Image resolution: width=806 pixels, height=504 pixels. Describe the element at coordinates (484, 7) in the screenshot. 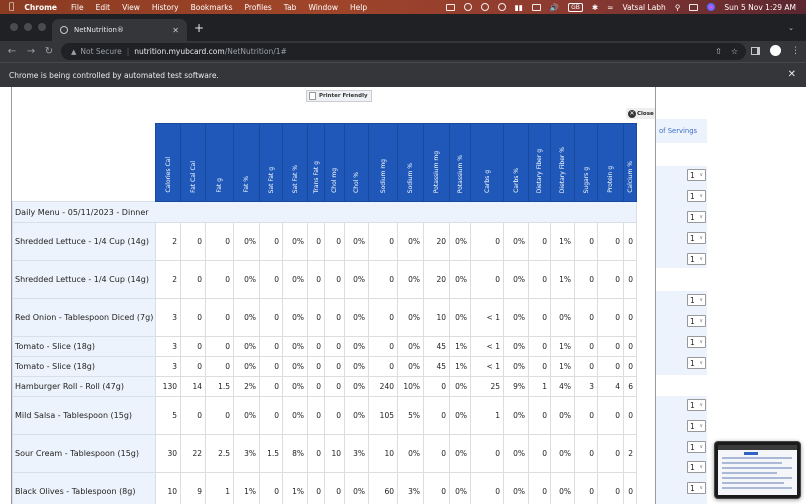

I see `sync-icon` at that location.